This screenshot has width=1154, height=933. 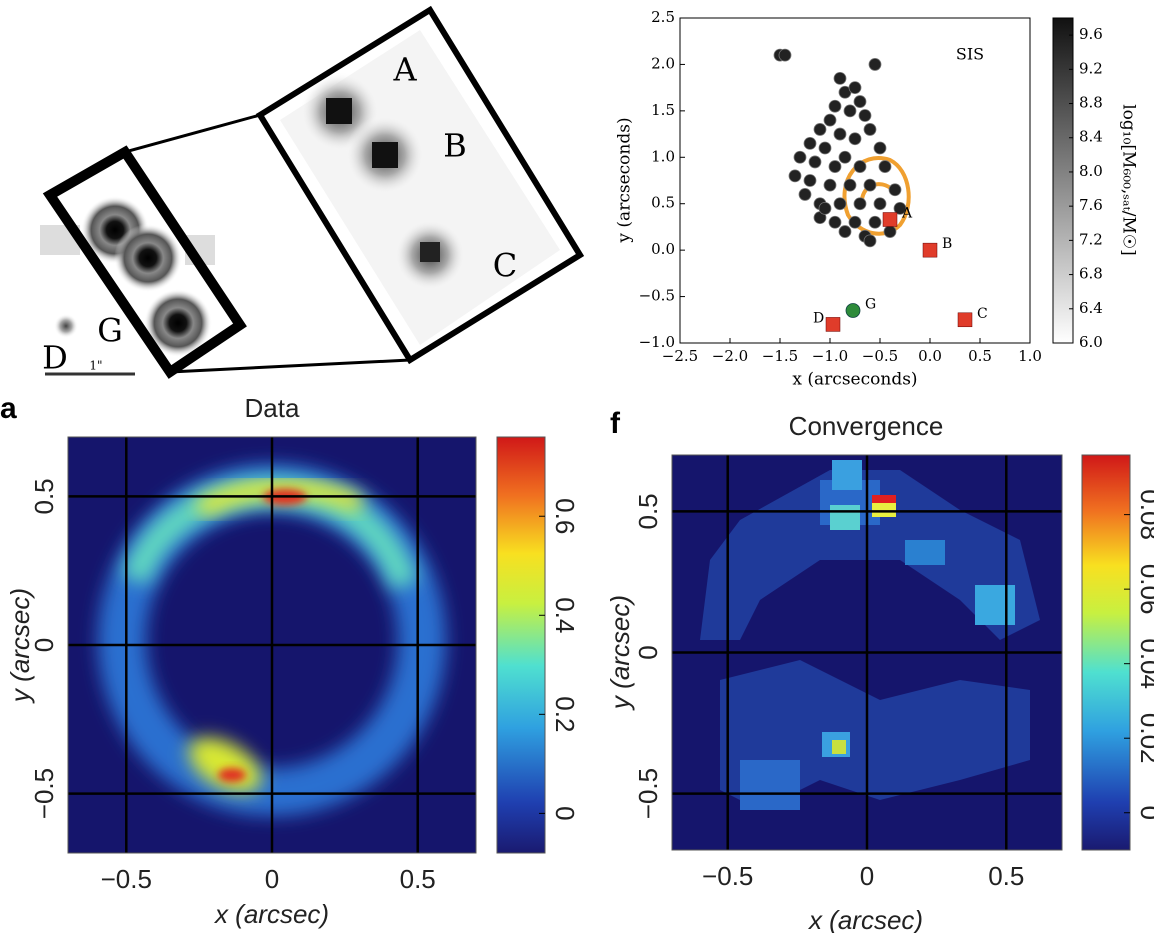 What do you see at coordinates (625, 180) in the screenshot?
I see `y-axis-label: y (arcseconds)` at bounding box center [625, 180].